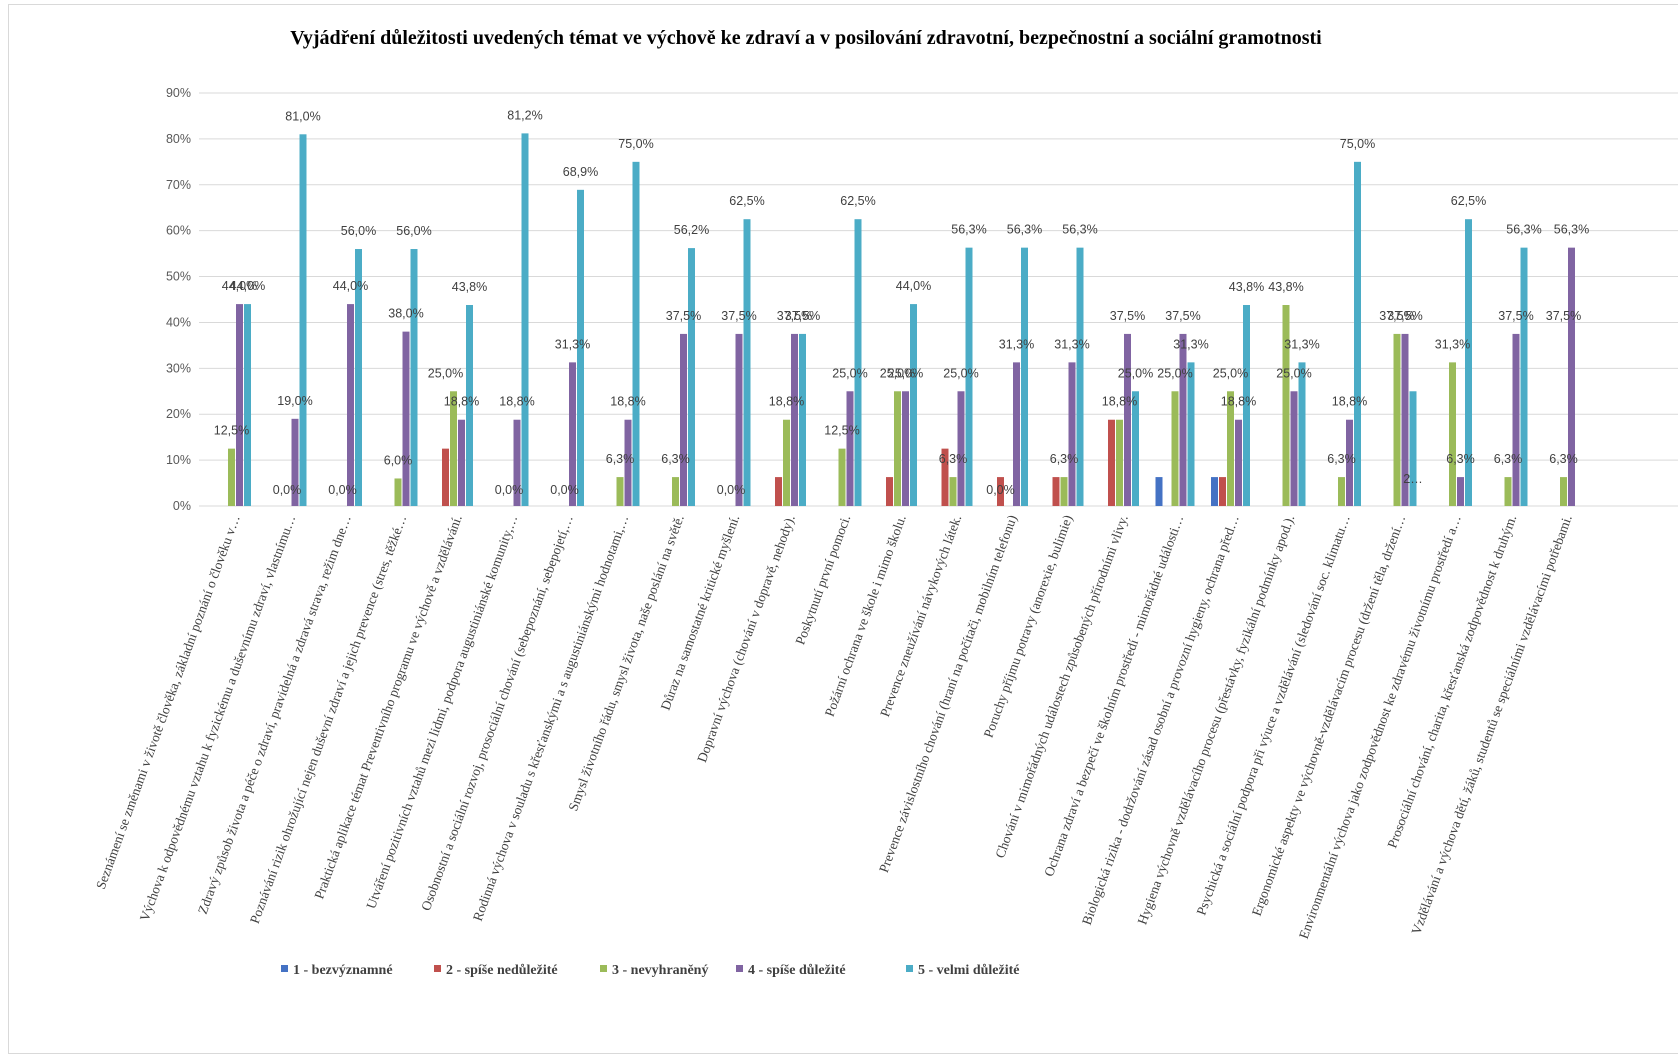 Image resolution: width=1678 pixels, height=1056 pixels. What do you see at coordinates (178, 322) in the screenshot?
I see `y-tick-label: 40%` at bounding box center [178, 322].